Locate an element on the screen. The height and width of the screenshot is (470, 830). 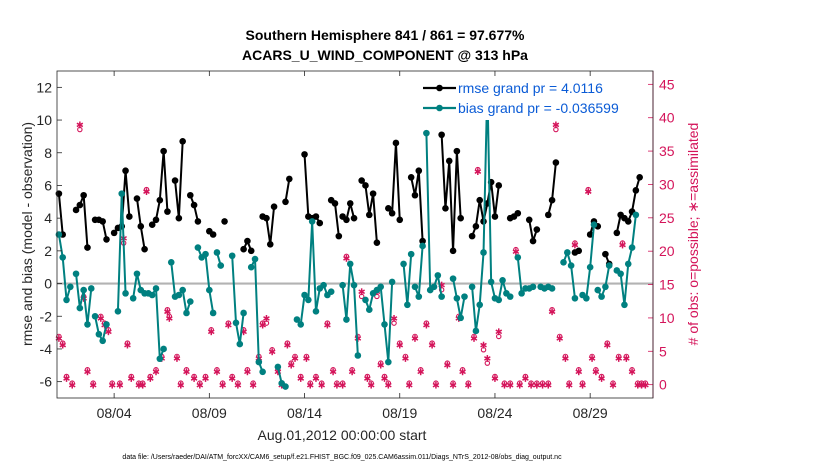
y-left-tick-label: -4 is located at coordinates (46, 349).